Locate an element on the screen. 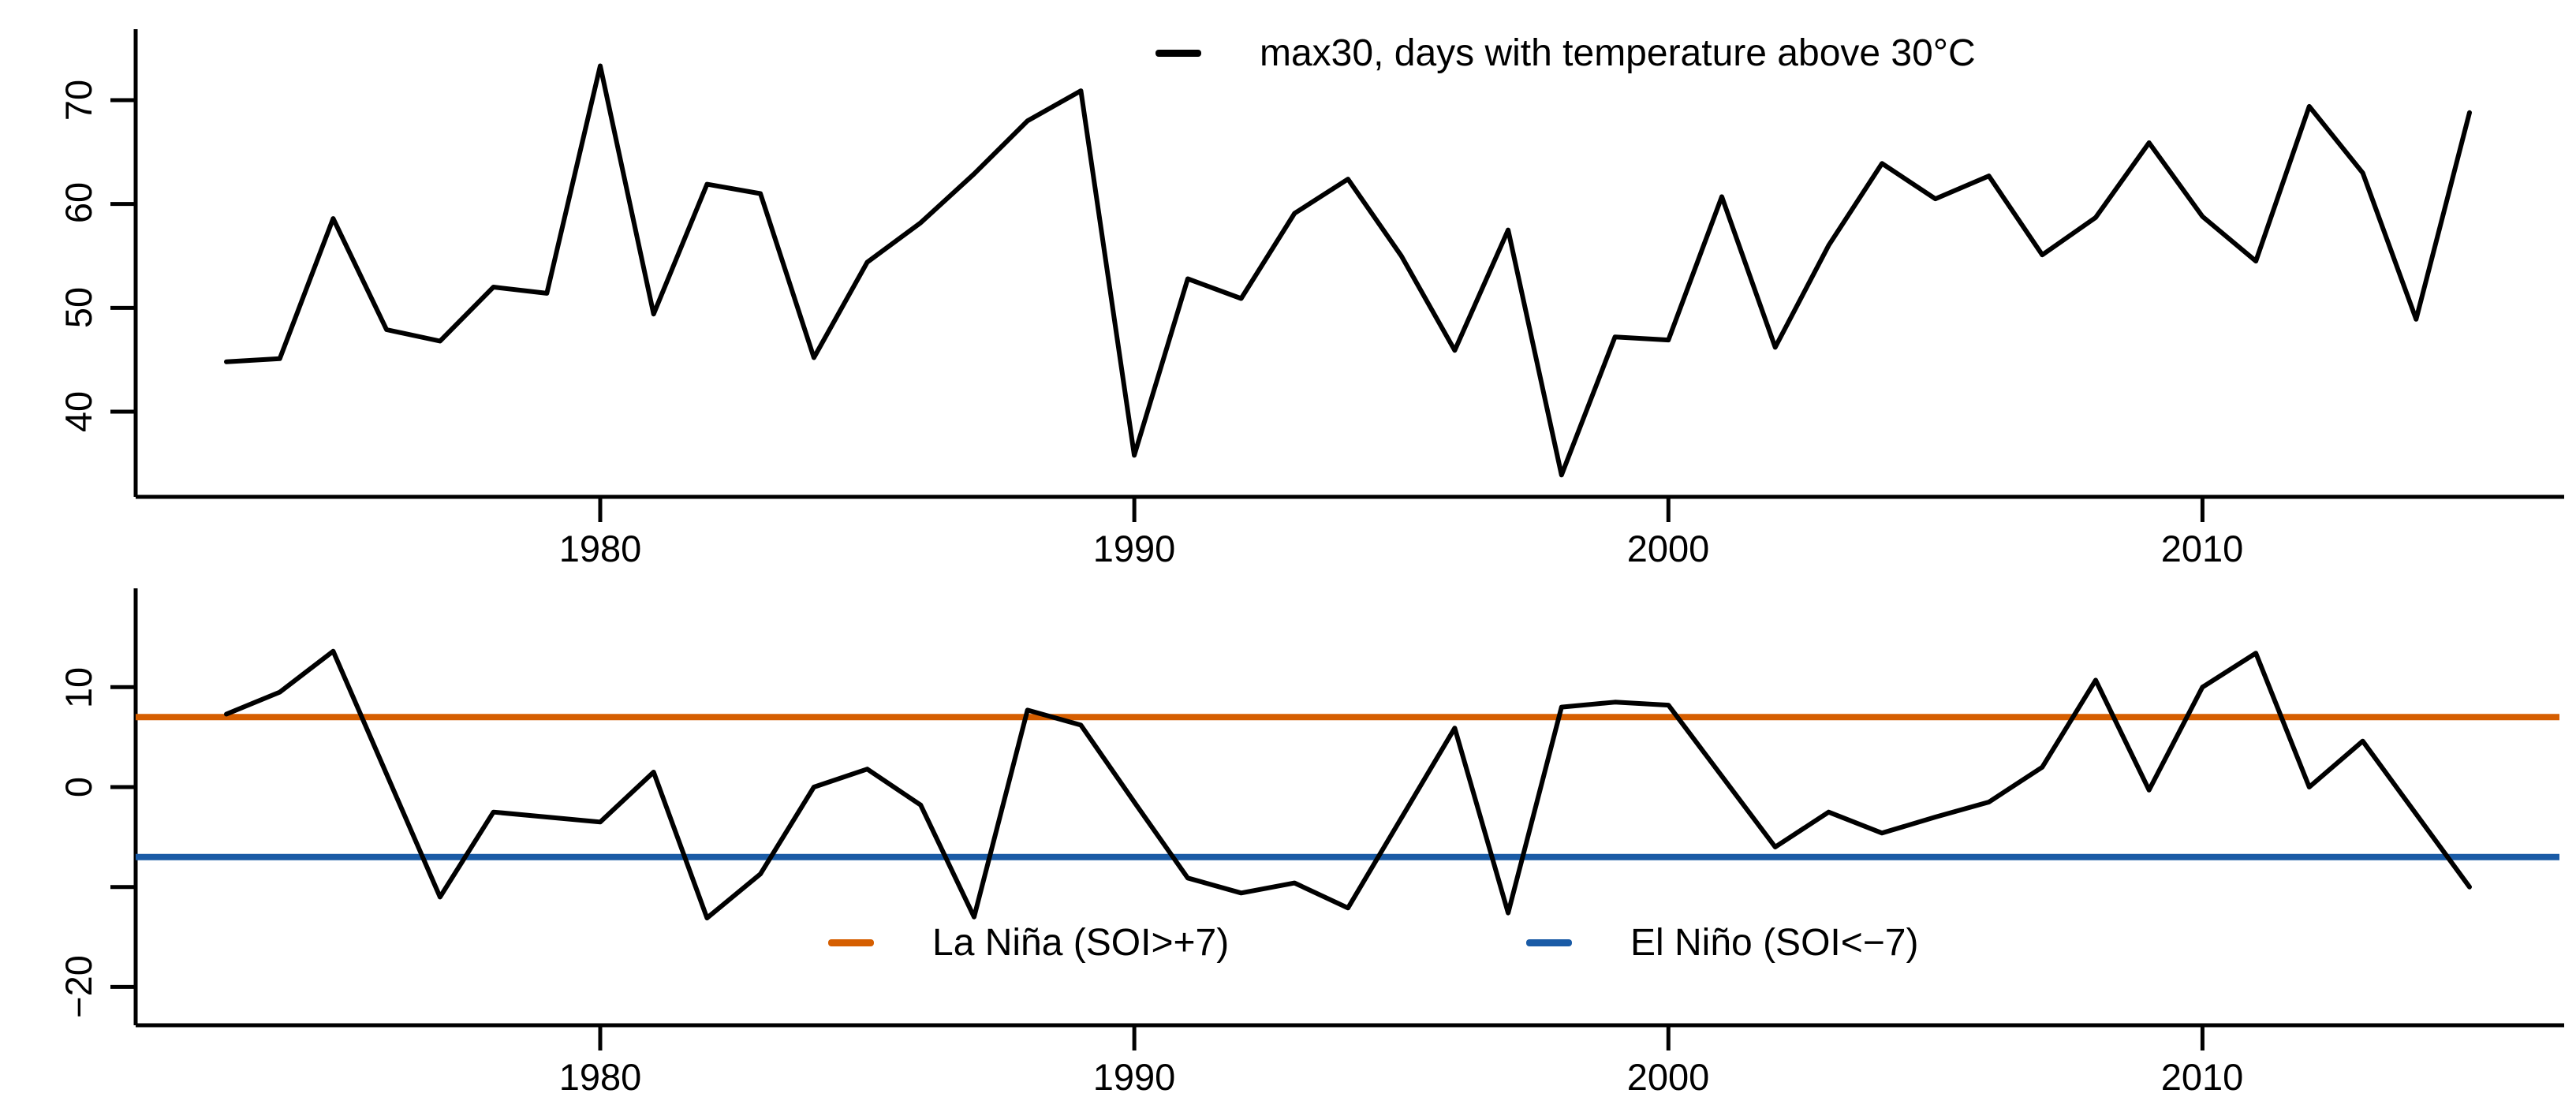 The width and height of the screenshot is (2576, 1112). legend-label-el-nino: El Niño (SOI<−7) is located at coordinates (1774, 943).